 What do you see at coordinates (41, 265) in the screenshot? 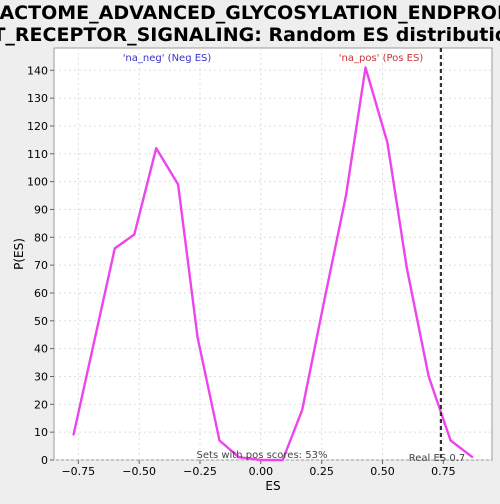
I see `y-tick-label: 70` at bounding box center [41, 265].